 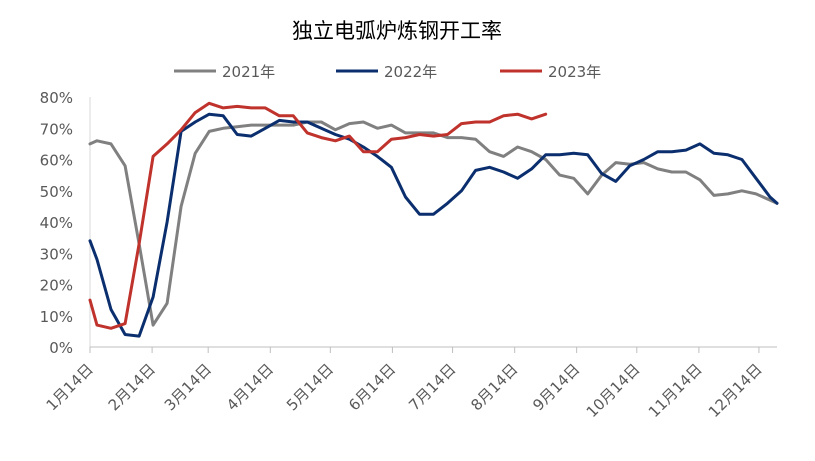 I want to click on legend-label-2: 2022年, so click(x=410, y=72).